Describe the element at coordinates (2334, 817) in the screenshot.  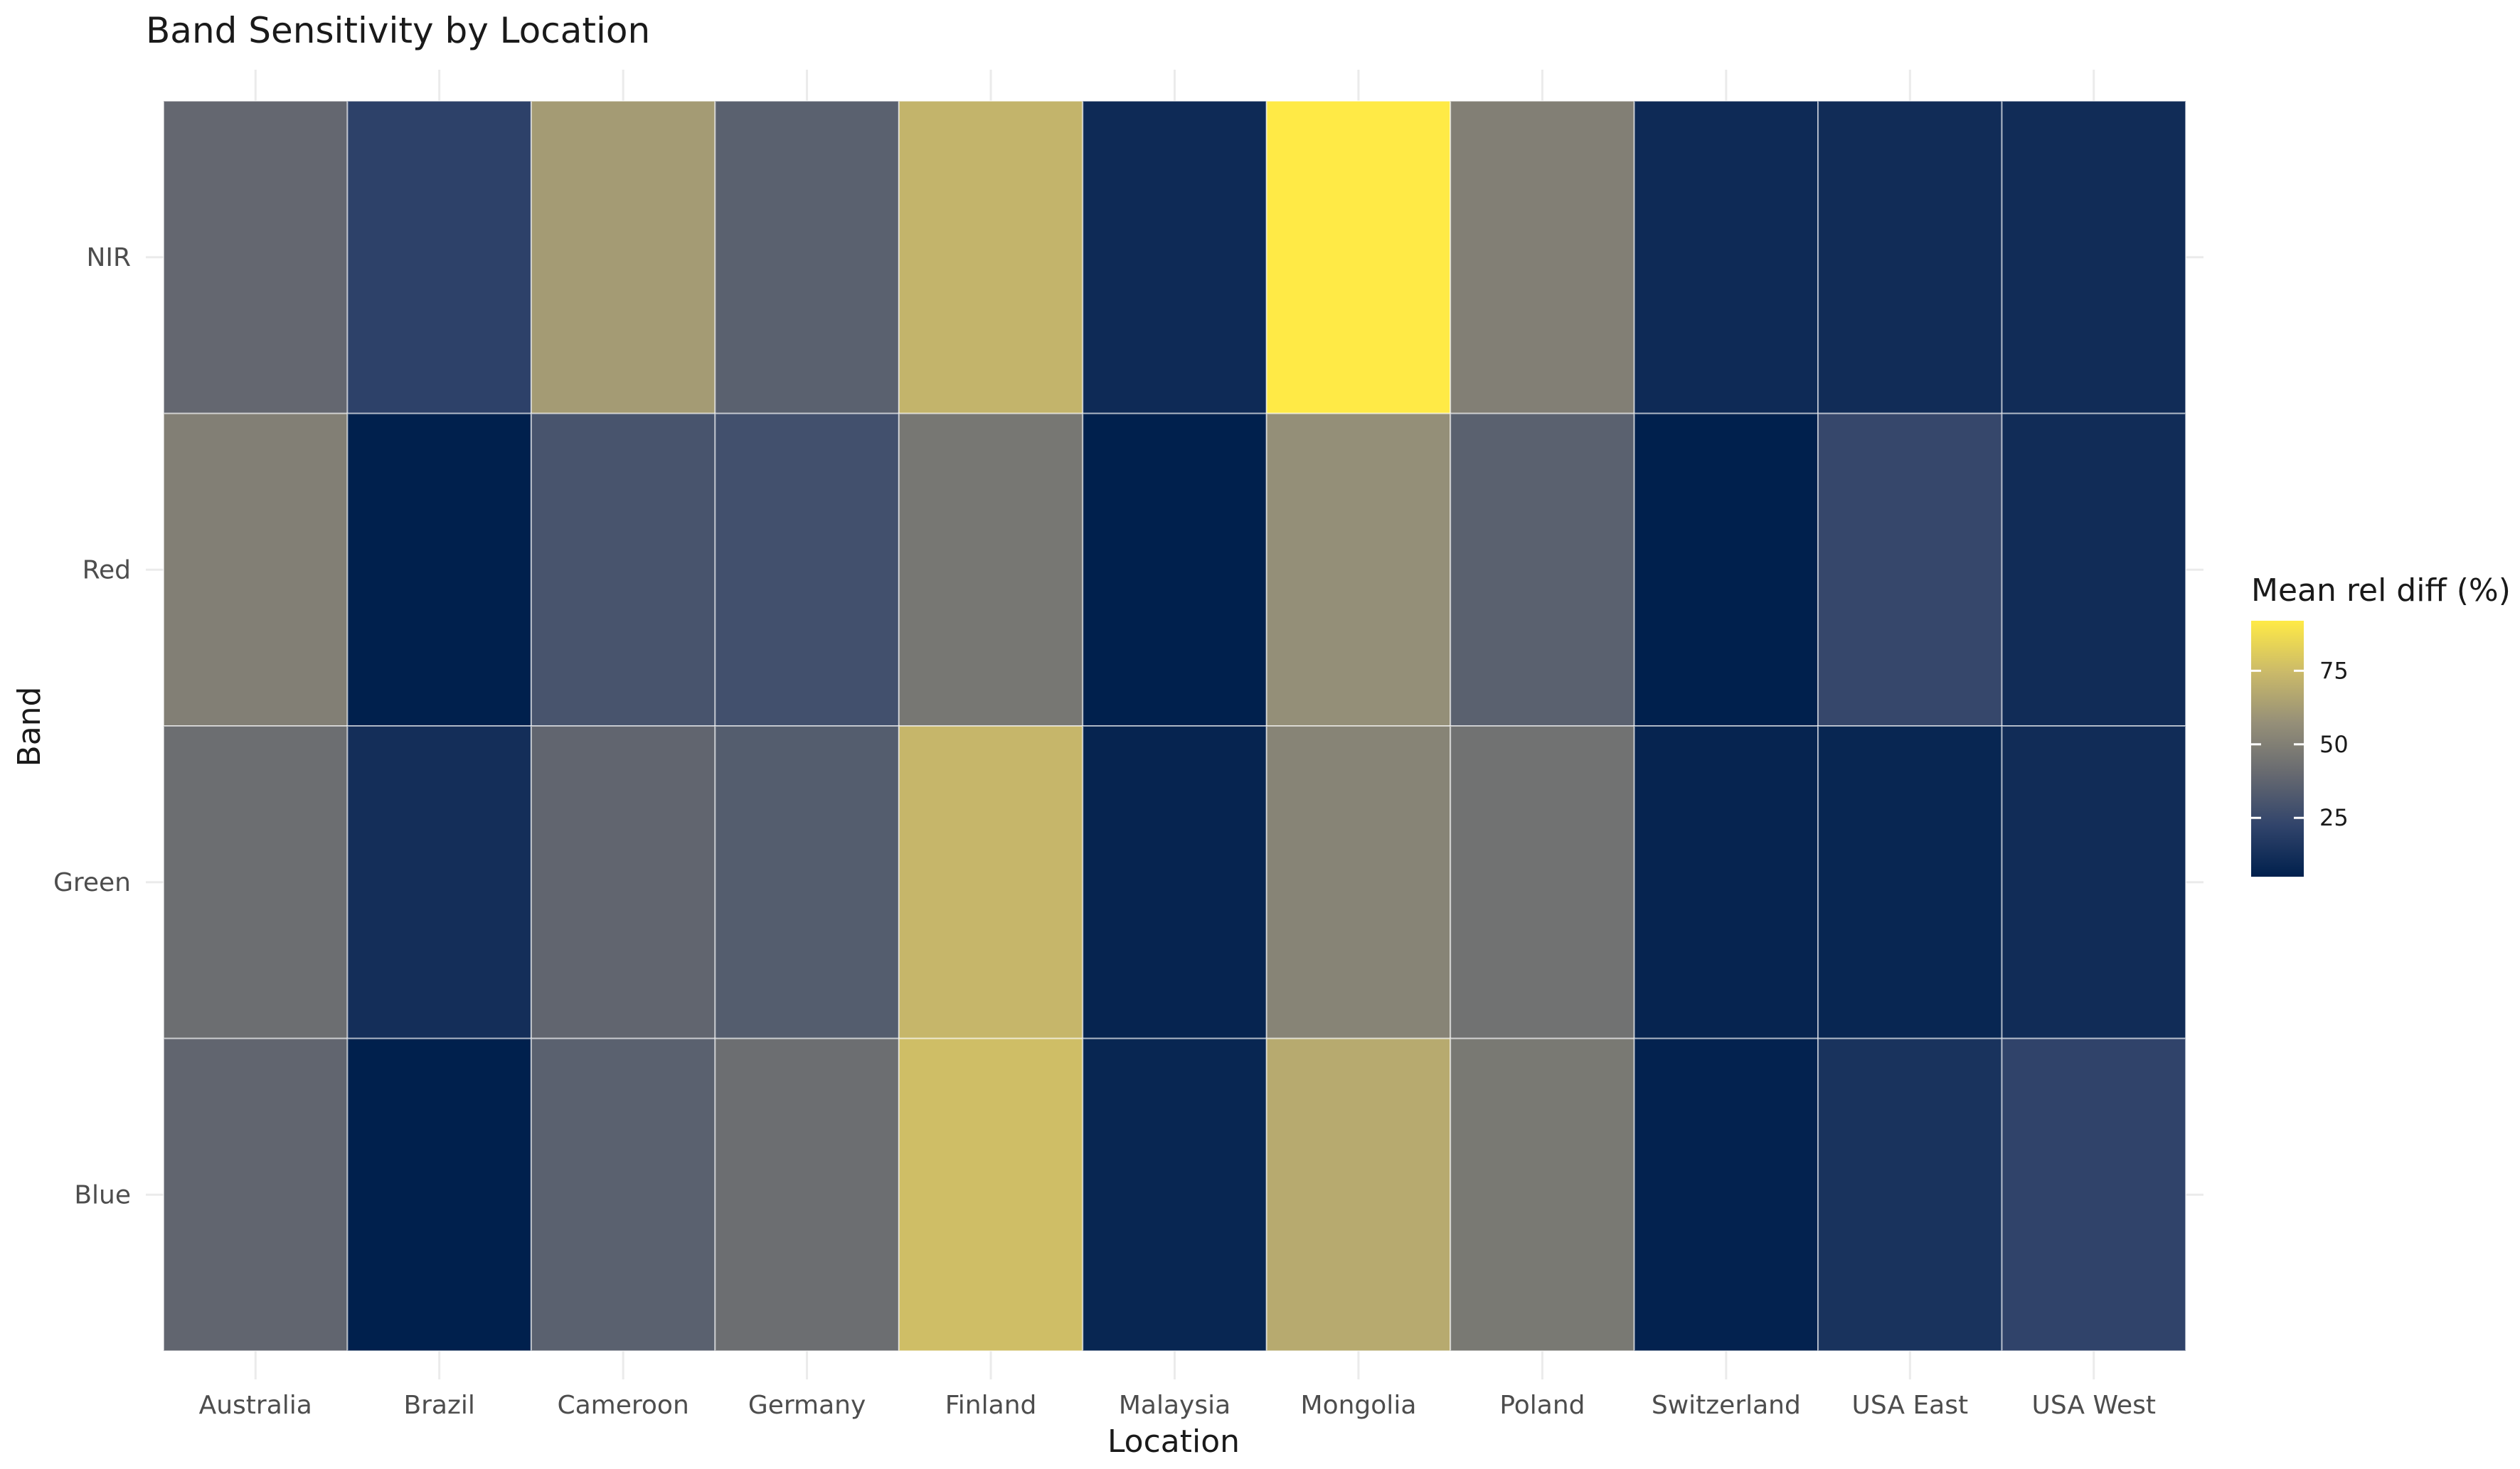
I see `legend-tick-label: 25` at that location.